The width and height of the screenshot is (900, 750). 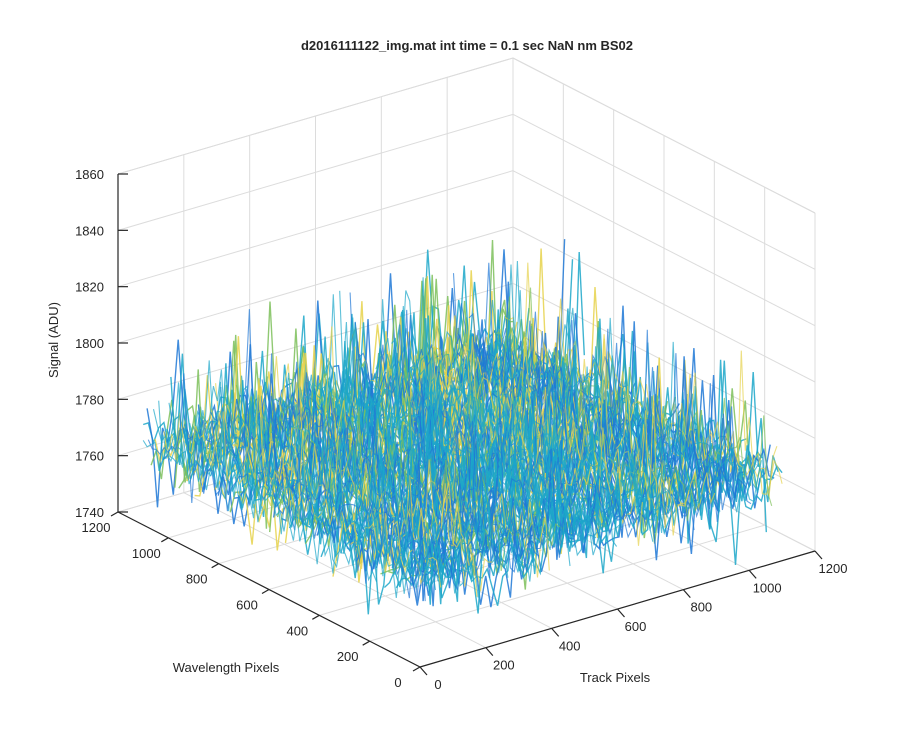 I want to click on x-tick-label: 0, so click(x=437, y=684).